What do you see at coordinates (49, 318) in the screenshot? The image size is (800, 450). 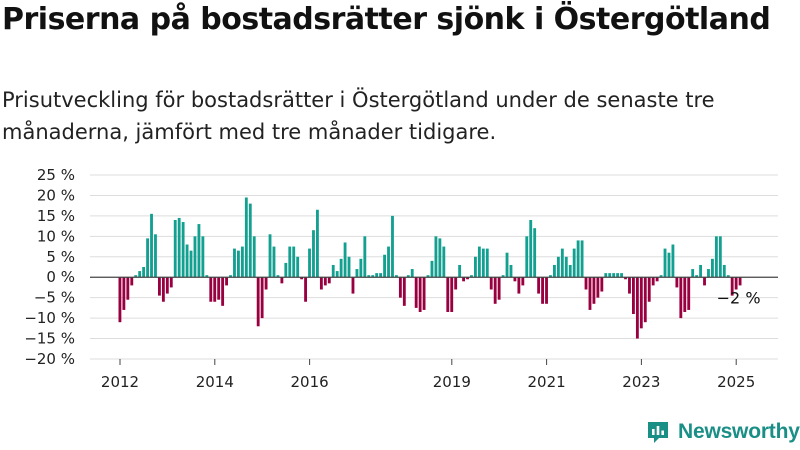 I see `y-tick-label: −10 %` at bounding box center [49, 318].